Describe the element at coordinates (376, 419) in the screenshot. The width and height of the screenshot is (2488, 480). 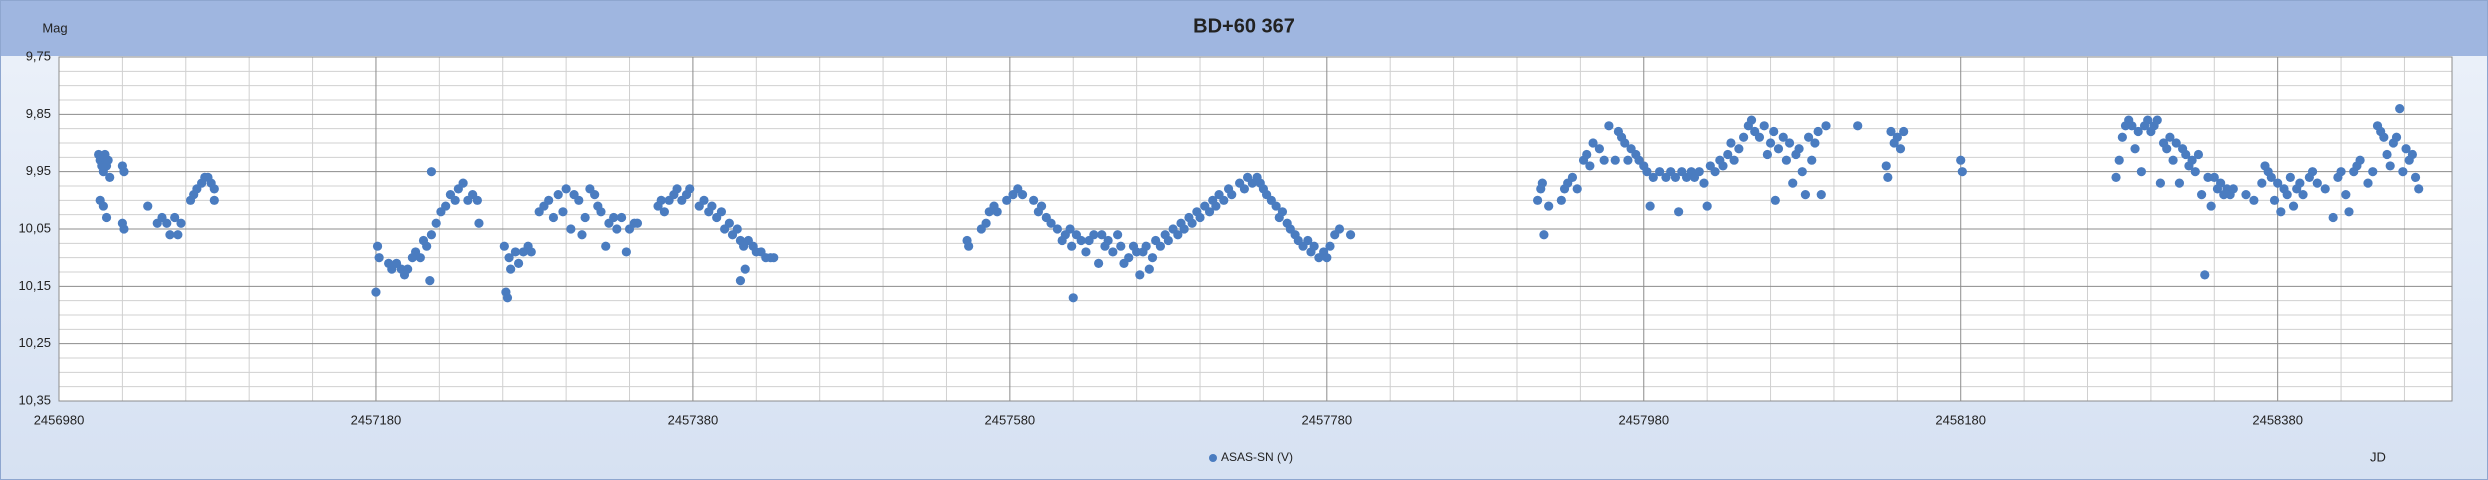
I see `x-tick-label: 2457180` at that location.